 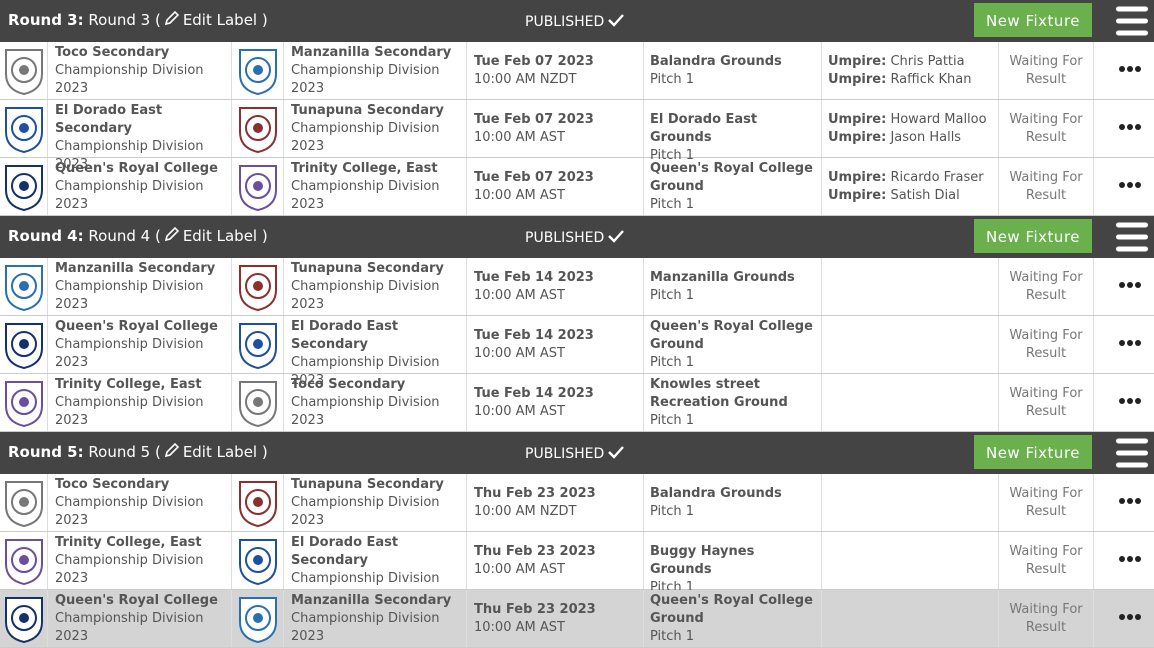 What do you see at coordinates (534, 277) in the screenshot?
I see `date: Tue Feb 14 2023` at bounding box center [534, 277].